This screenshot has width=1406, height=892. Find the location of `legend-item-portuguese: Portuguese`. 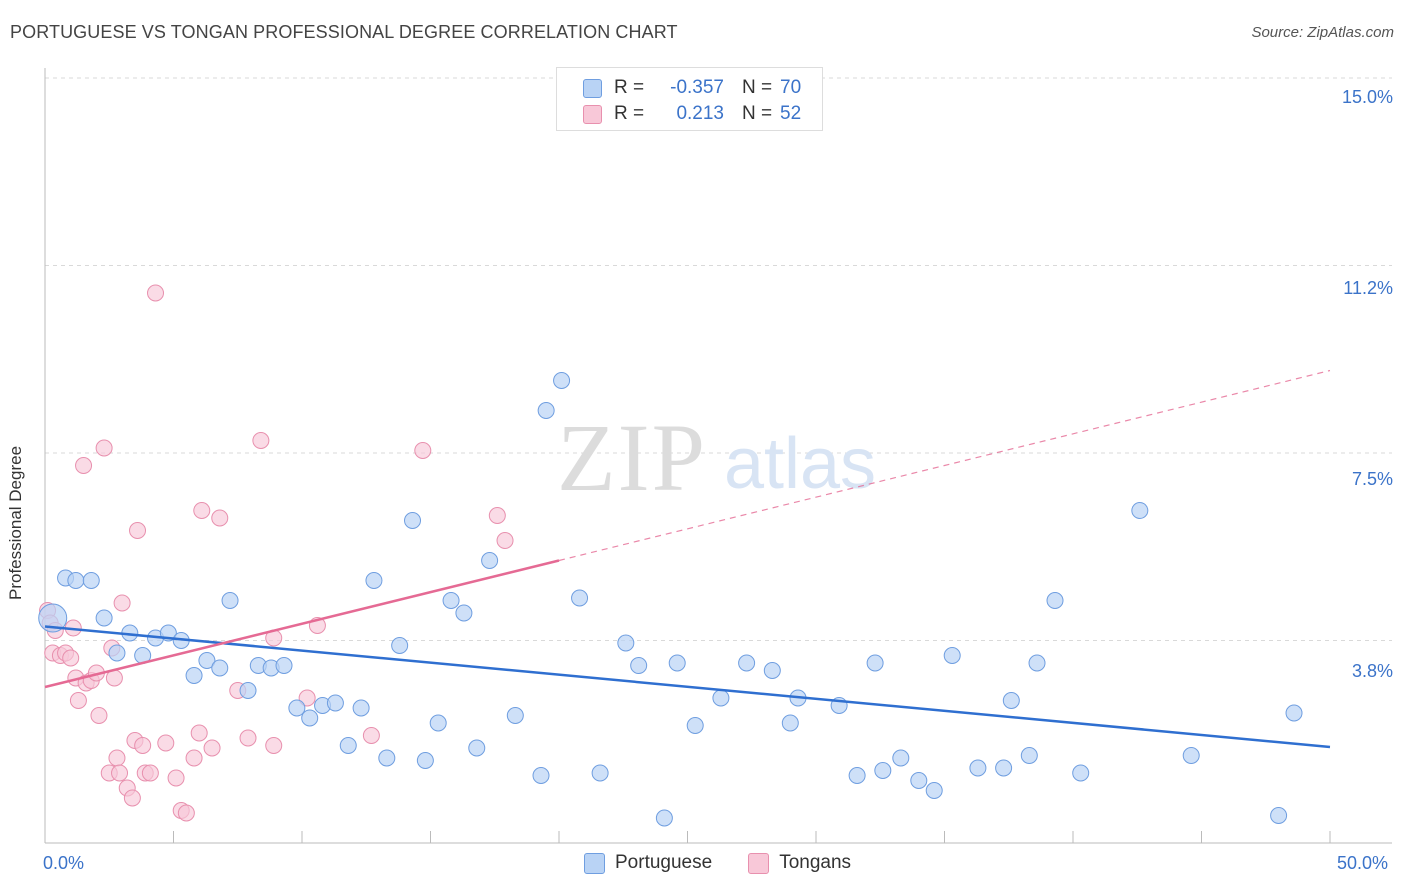

legend-item-portuguese: Portuguese is located at coordinates (648, 863).